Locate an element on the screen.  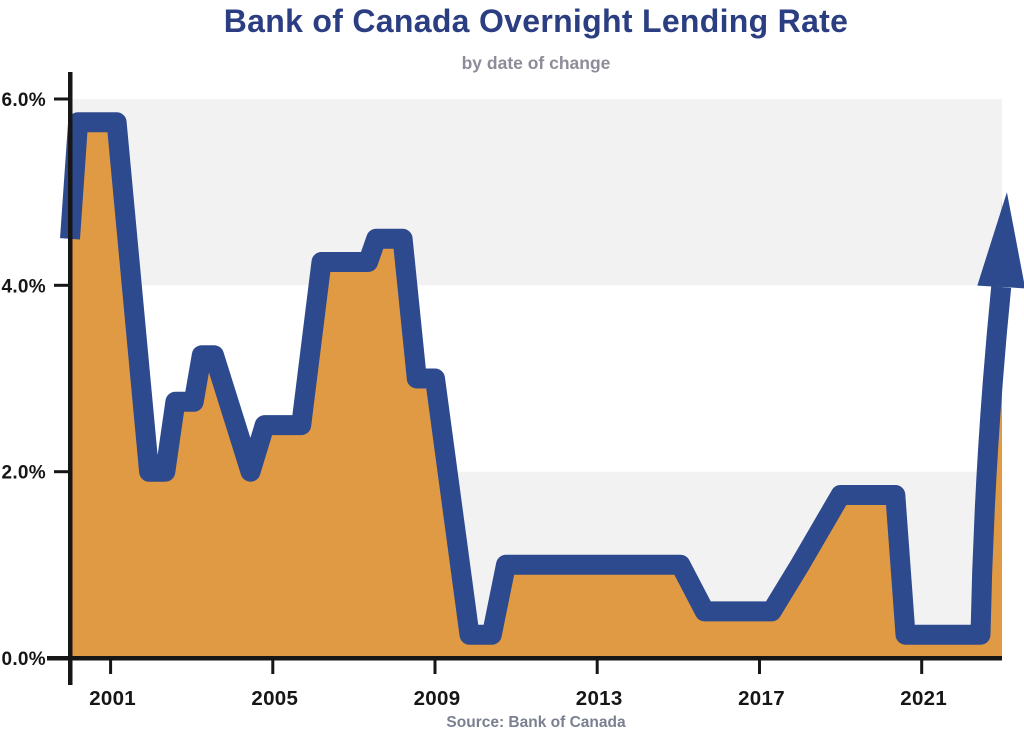
x-tick-label: 2021 is located at coordinates (923, 698).